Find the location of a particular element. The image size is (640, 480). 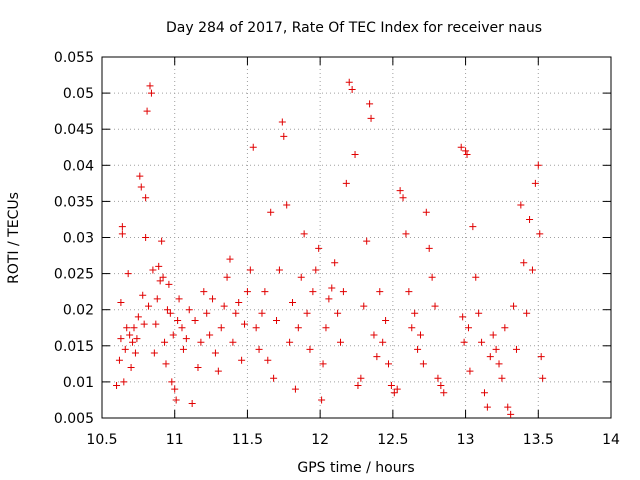

y-axis-label: ROTI / TECUs is located at coordinates (14, 238).